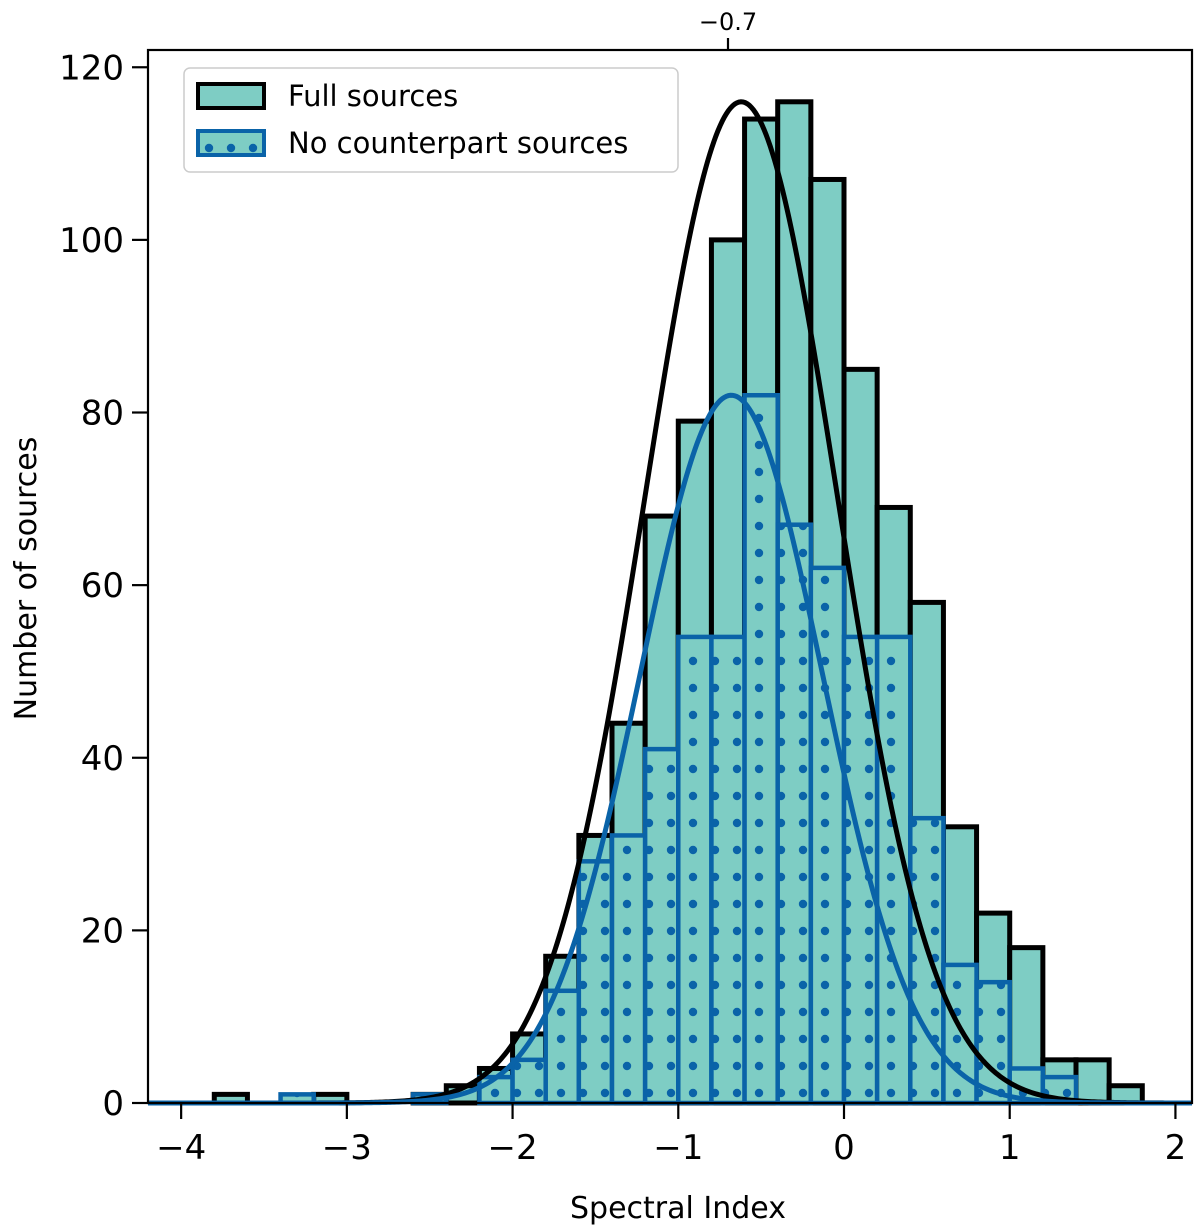  What do you see at coordinates (1176, 1148) in the screenshot?
I see `x-tick-label-6: 2` at bounding box center [1176, 1148].